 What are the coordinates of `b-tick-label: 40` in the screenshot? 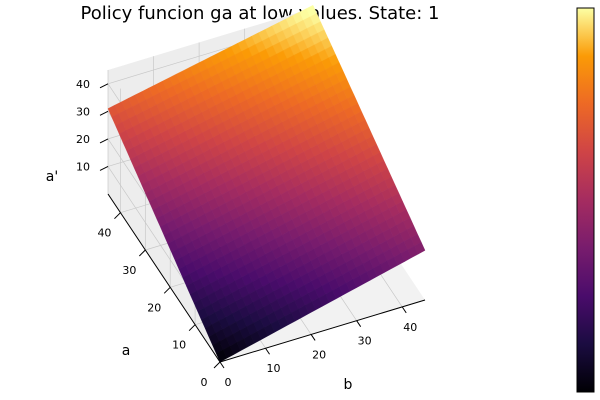 It's located at (410, 327).